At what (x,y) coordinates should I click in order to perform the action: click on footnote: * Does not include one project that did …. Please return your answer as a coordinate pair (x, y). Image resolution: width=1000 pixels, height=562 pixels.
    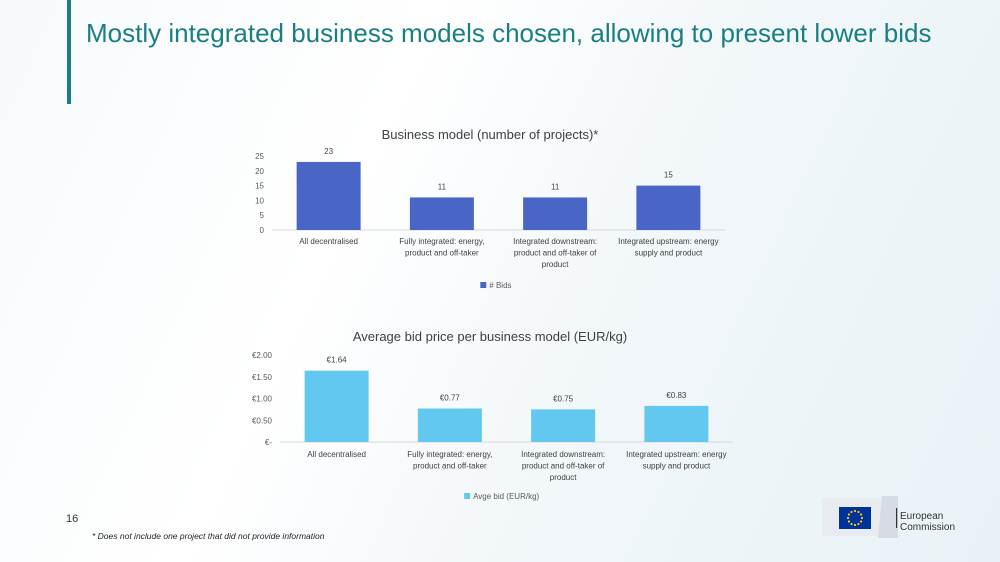
    Looking at the image, I should click on (208, 536).